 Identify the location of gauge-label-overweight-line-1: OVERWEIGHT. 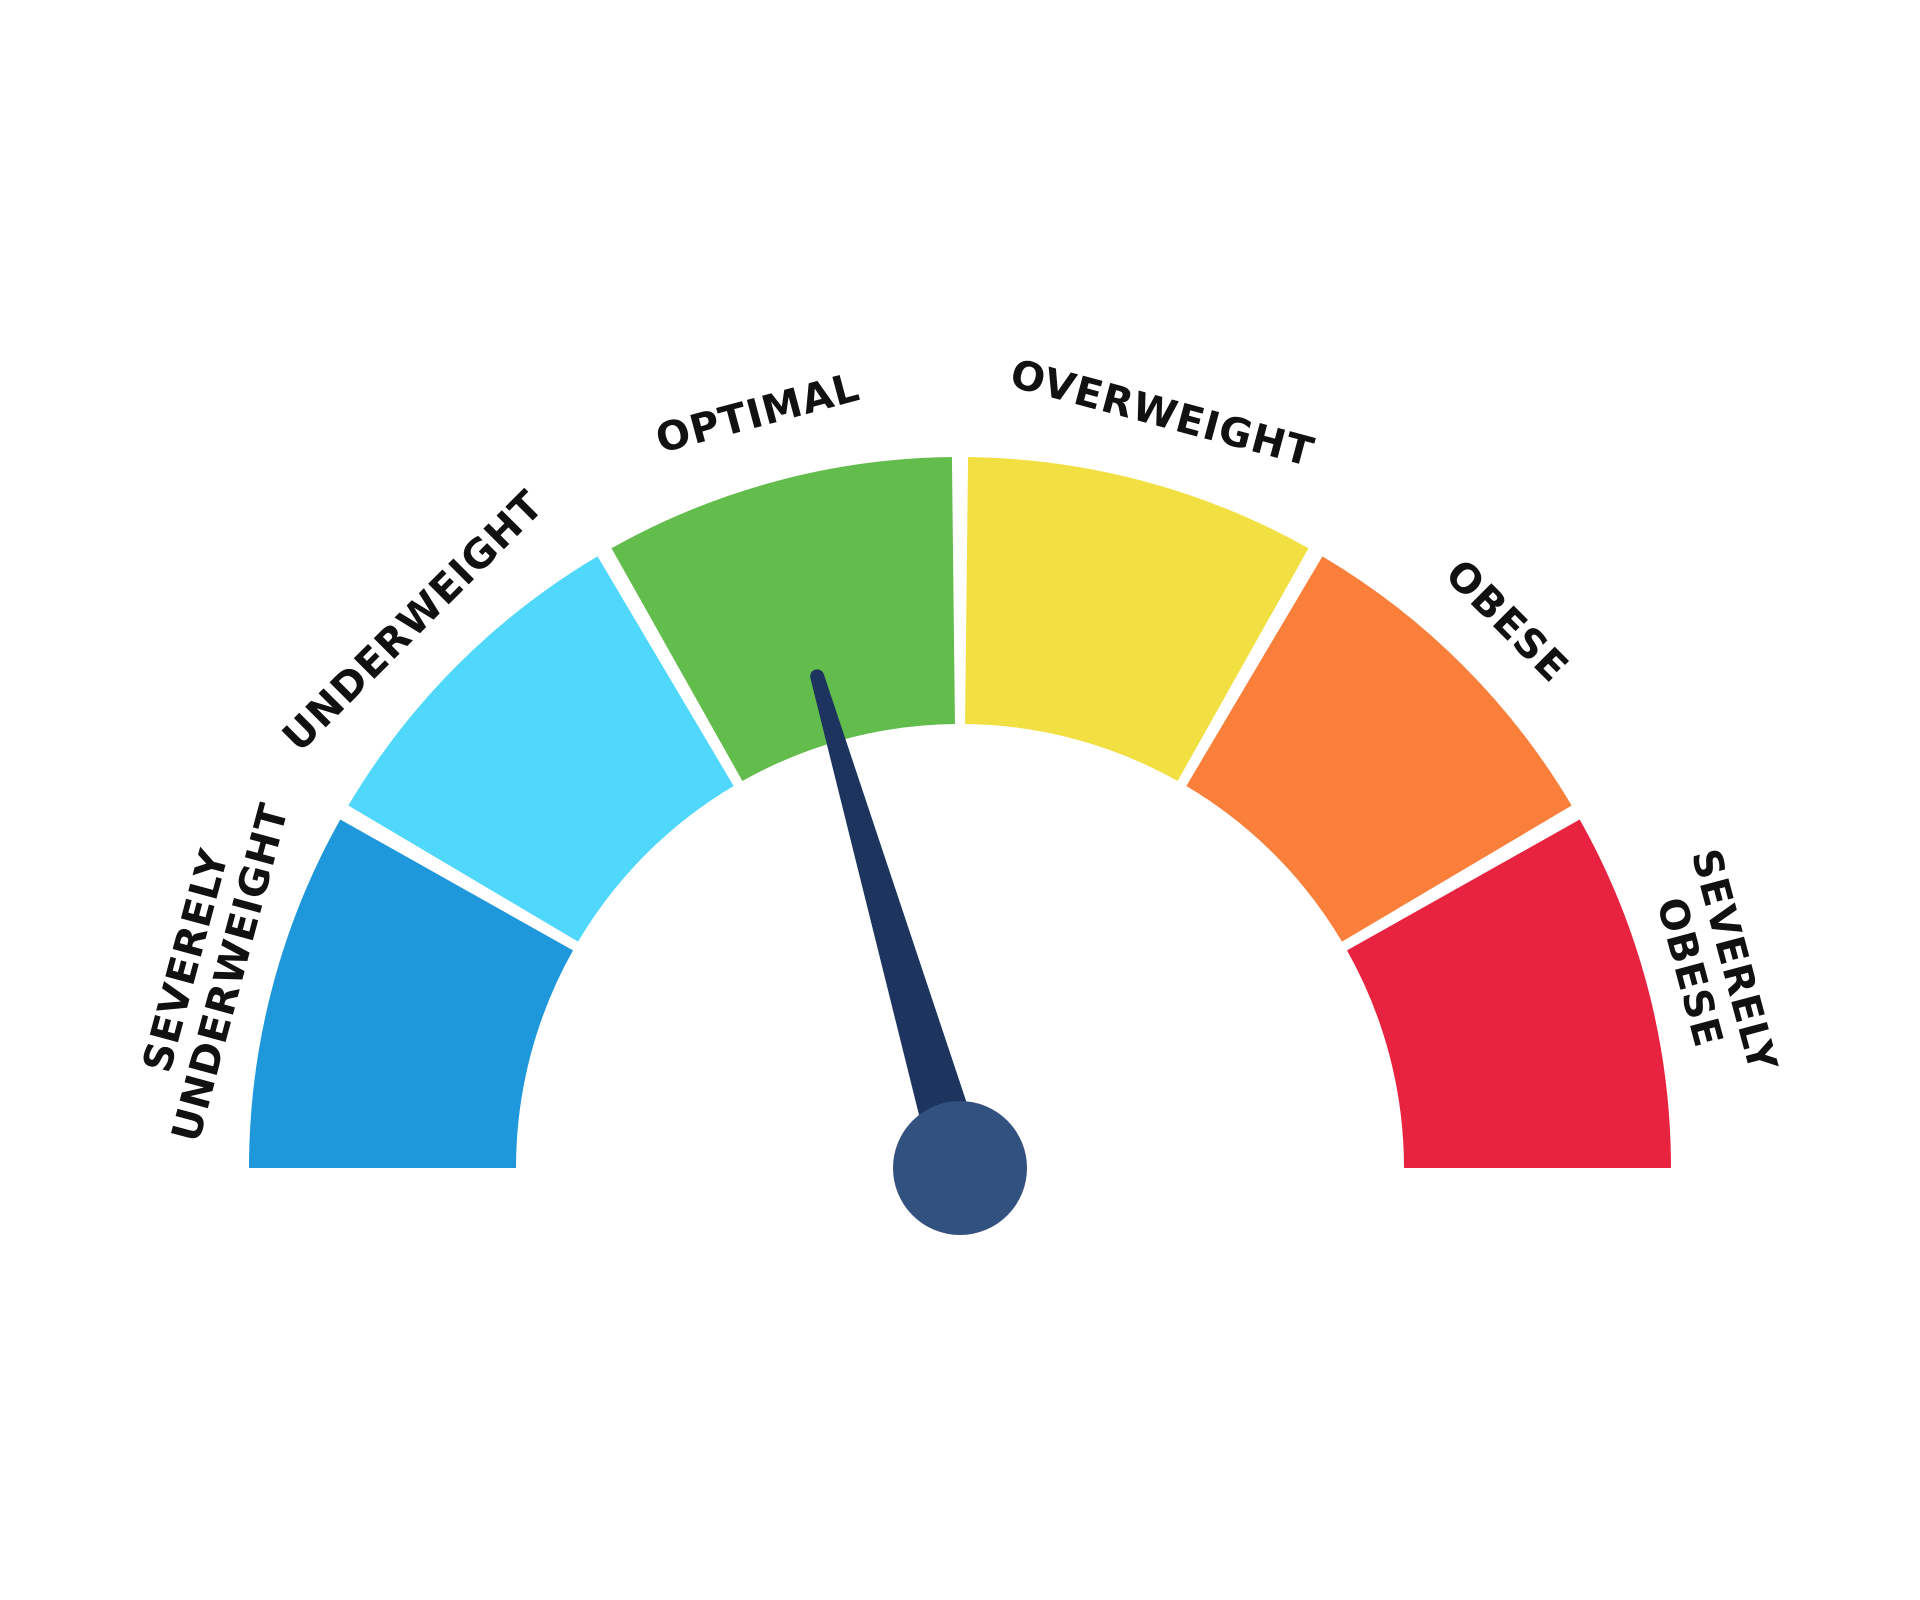
(1162, 413).